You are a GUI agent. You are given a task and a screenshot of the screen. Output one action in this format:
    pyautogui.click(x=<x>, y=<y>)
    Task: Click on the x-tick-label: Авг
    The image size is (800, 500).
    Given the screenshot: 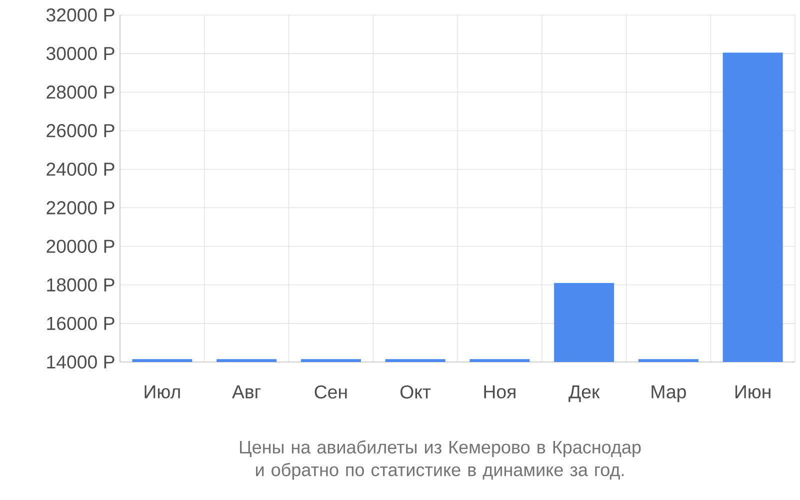 What is the action you would take?
    pyautogui.click(x=246, y=391)
    